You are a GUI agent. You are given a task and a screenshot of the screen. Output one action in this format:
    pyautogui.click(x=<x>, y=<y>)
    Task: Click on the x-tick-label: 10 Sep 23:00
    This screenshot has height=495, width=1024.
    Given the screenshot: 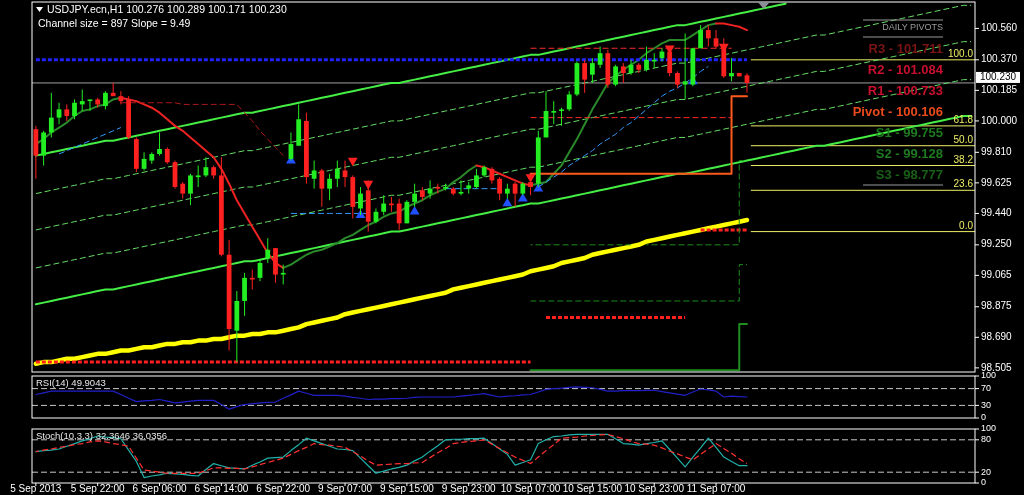 What is the action you would take?
    pyautogui.click(x=654, y=488)
    